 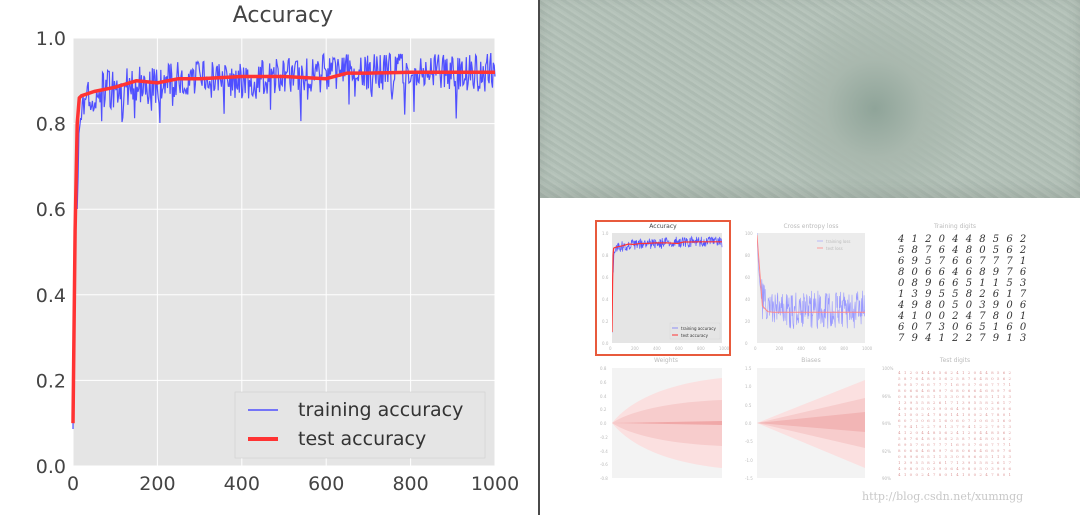 I want to click on thumbnail-tick-label: 0.6, so click(x=605, y=277).